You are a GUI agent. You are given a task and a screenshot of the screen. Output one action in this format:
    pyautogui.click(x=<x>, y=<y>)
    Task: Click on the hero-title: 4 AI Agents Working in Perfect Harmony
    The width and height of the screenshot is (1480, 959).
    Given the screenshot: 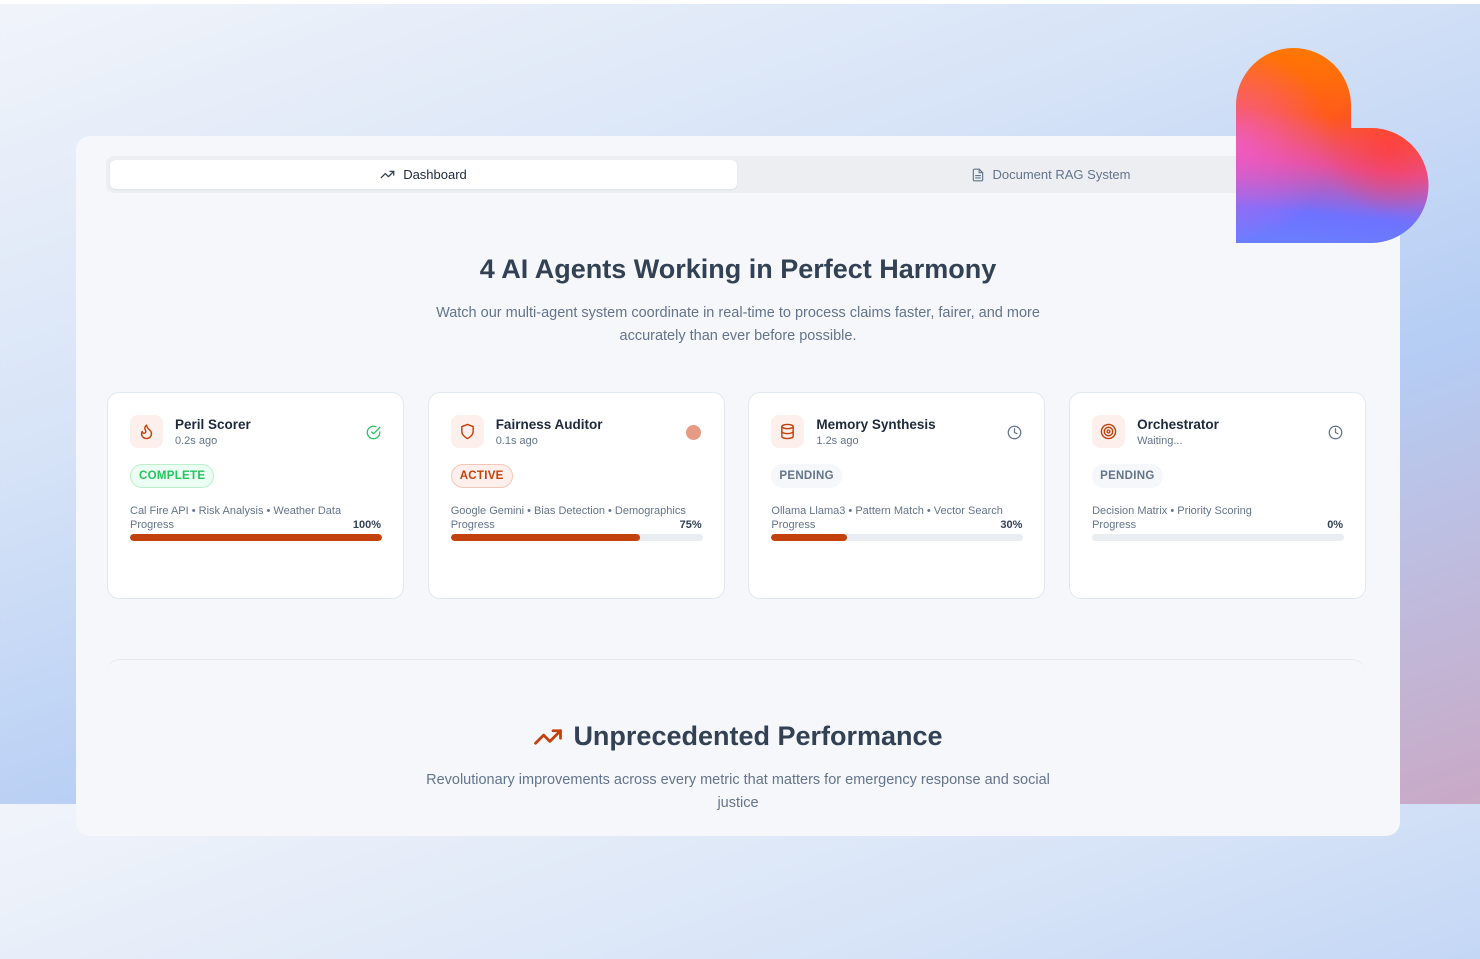 What is the action you would take?
    pyautogui.click(x=738, y=269)
    